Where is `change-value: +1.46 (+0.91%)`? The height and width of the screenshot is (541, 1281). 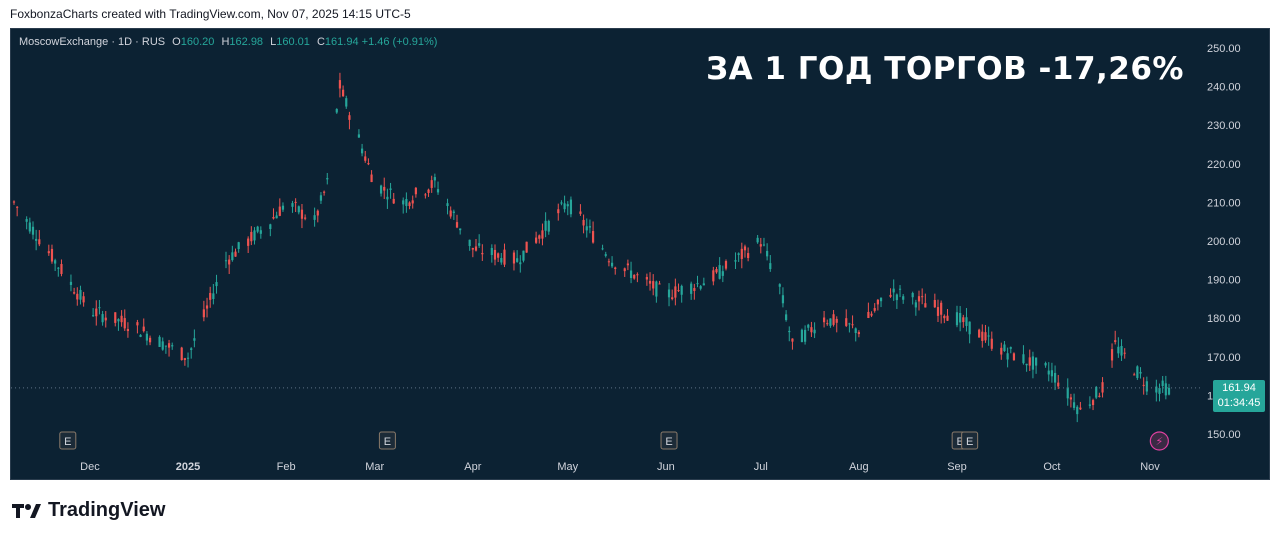
change-value: +1.46 (+0.91%) is located at coordinates (399, 42).